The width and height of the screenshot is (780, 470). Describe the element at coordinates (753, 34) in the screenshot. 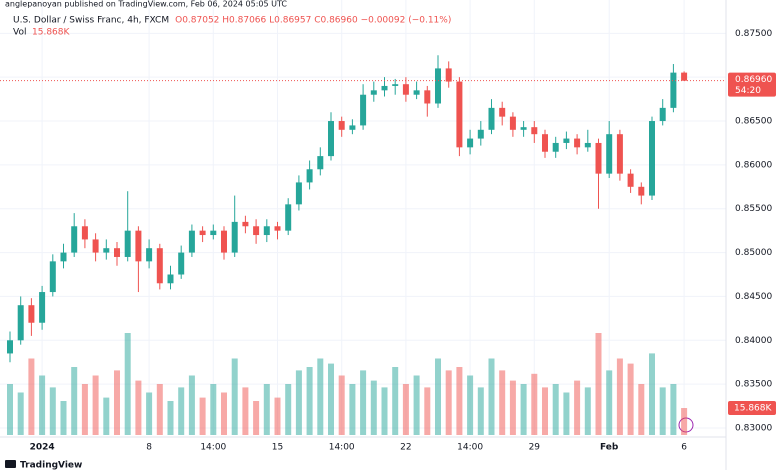

I see `y-tick-label: 0.87500` at that location.